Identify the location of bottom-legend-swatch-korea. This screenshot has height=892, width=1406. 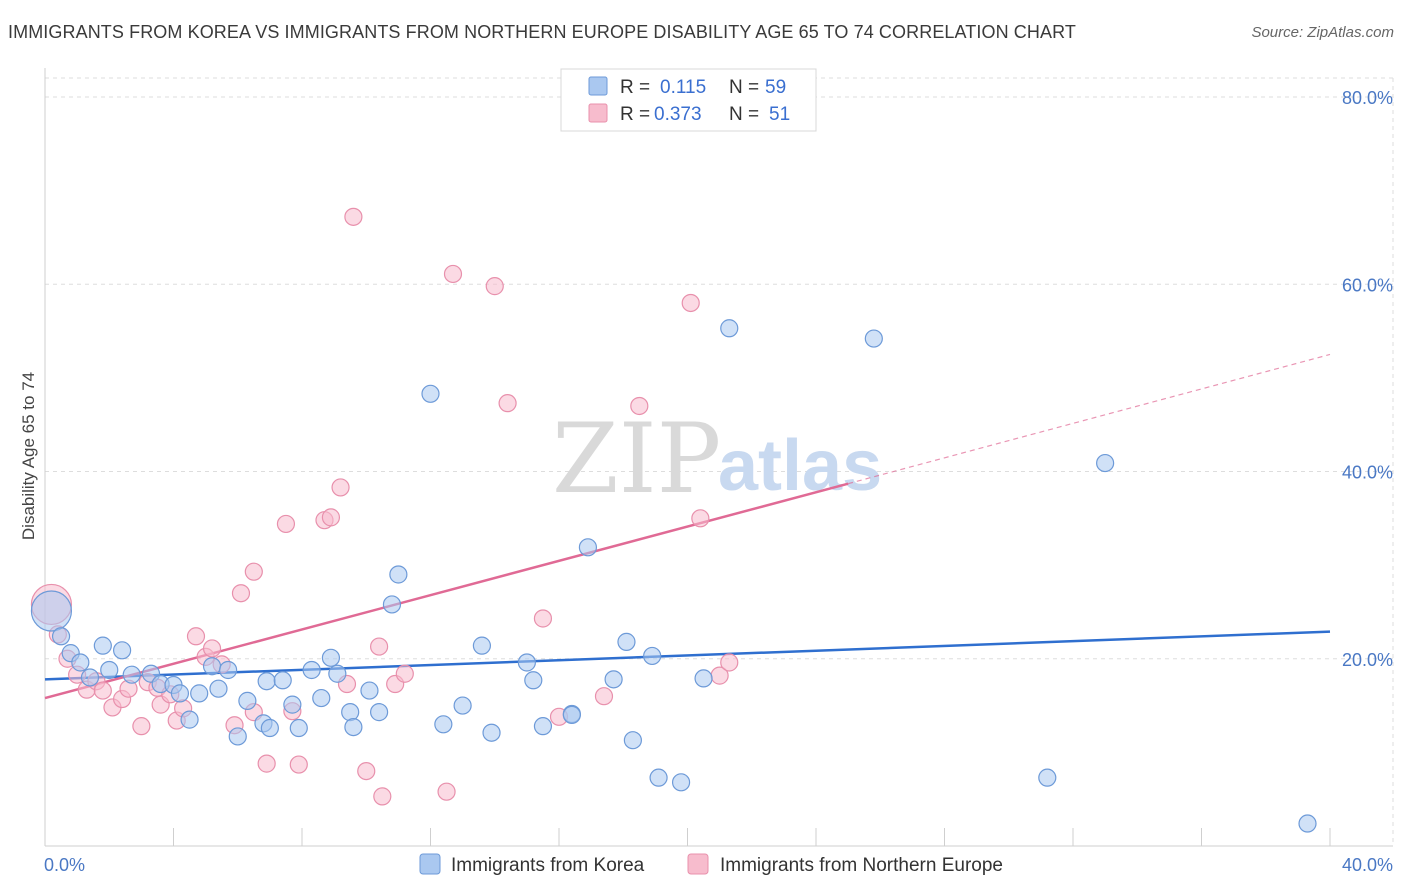
(430, 864).